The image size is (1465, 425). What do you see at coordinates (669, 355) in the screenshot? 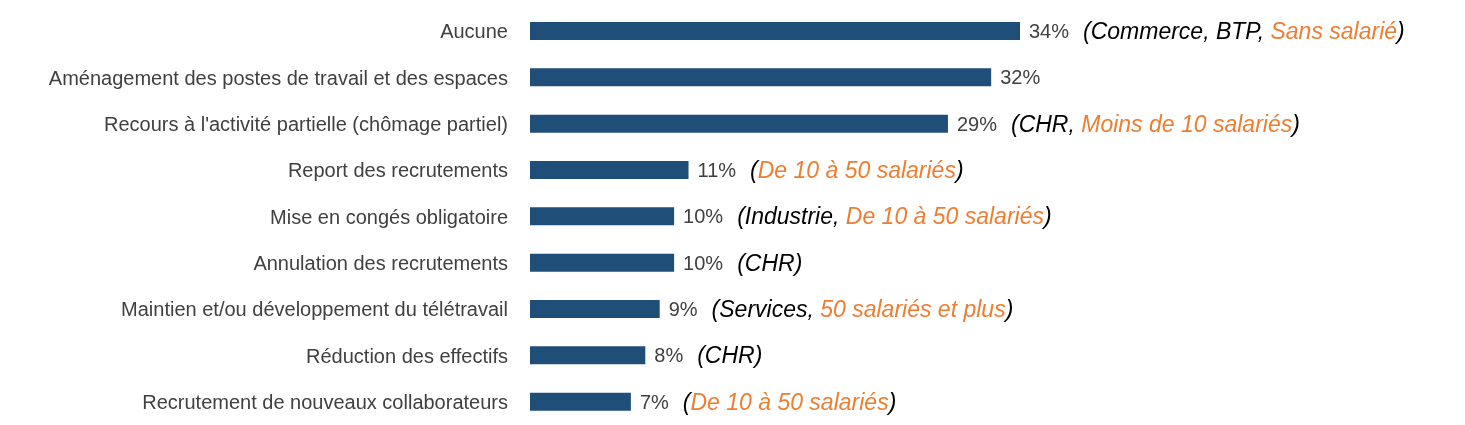
I see `data-label: 8%` at bounding box center [669, 355].